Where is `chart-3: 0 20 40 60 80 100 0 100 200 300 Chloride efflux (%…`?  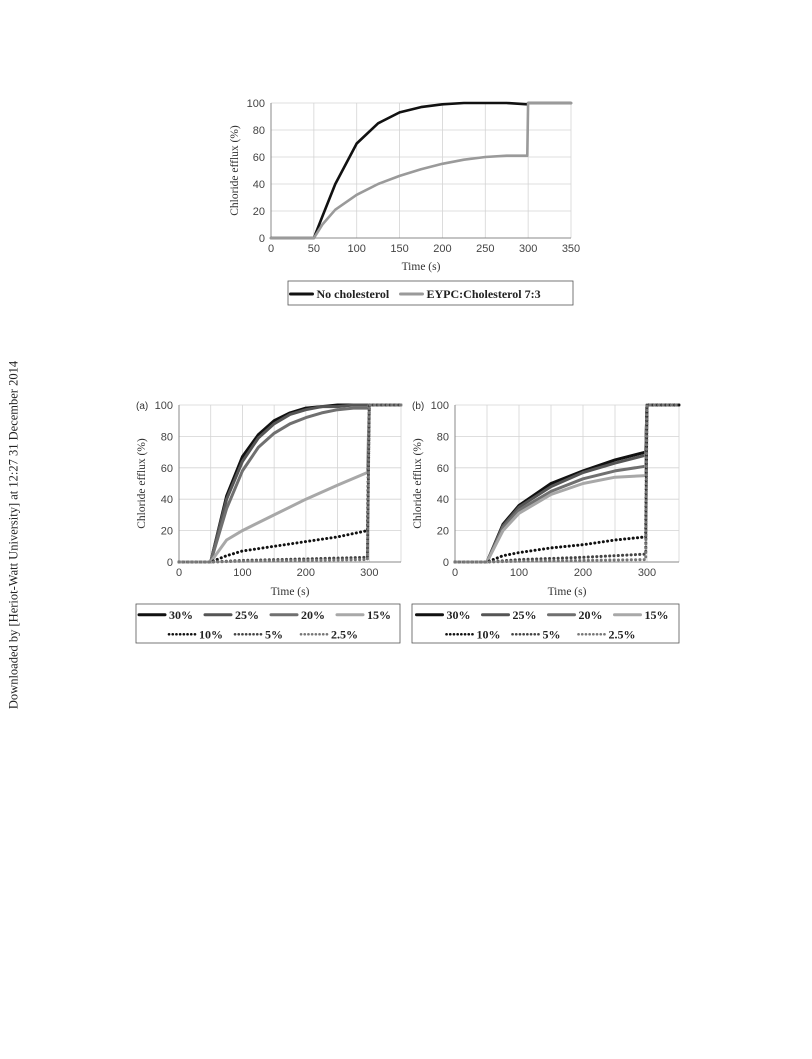
chart-3: 0 20 40 60 80 100 0 100 200 300 Chloride efflux (%… is located at coordinates (546, 522).